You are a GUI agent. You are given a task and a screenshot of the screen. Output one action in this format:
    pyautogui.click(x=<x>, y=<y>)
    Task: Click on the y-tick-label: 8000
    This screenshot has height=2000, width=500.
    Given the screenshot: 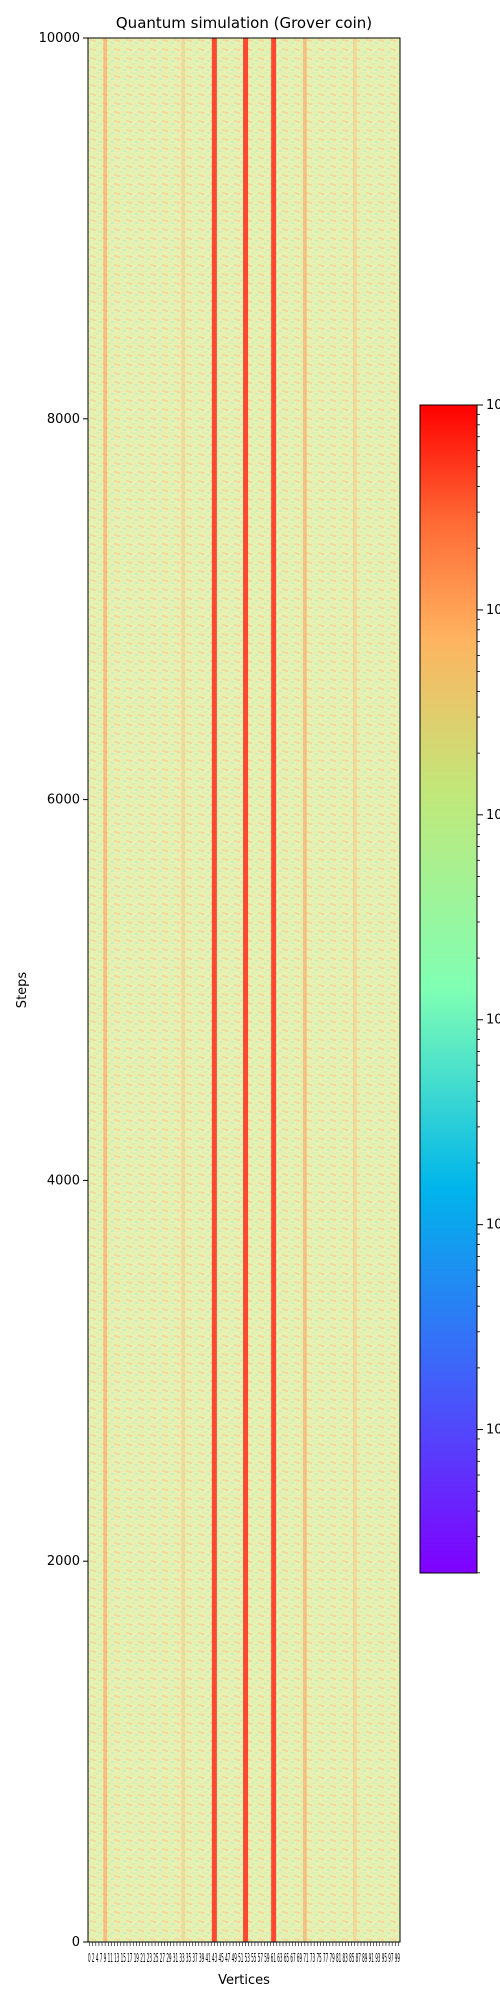 What is the action you would take?
    pyautogui.click(x=63, y=419)
    